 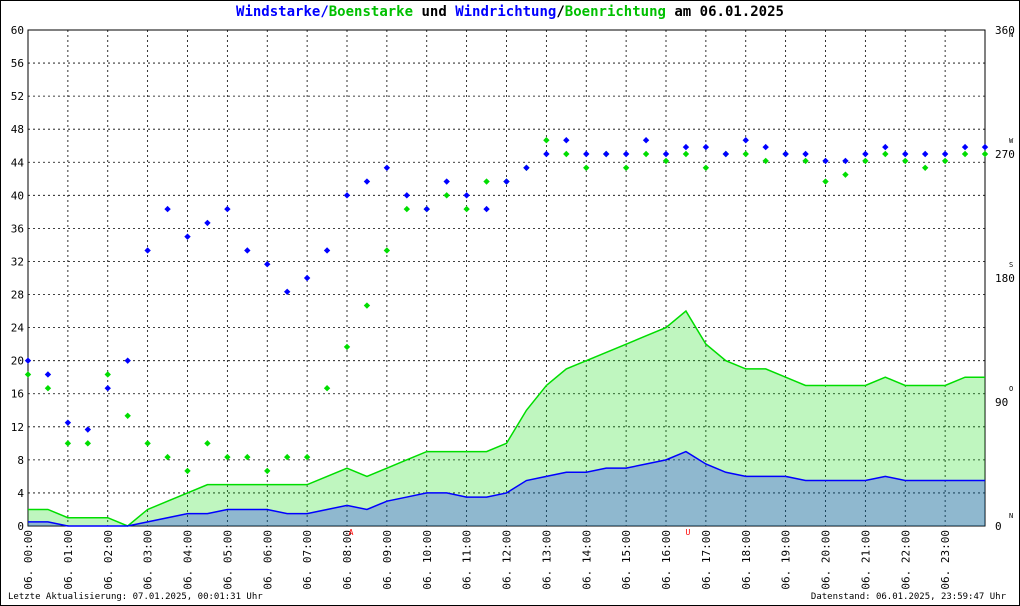 I want to click on x-tick-label: 06. 16:00, so click(x=666, y=560).